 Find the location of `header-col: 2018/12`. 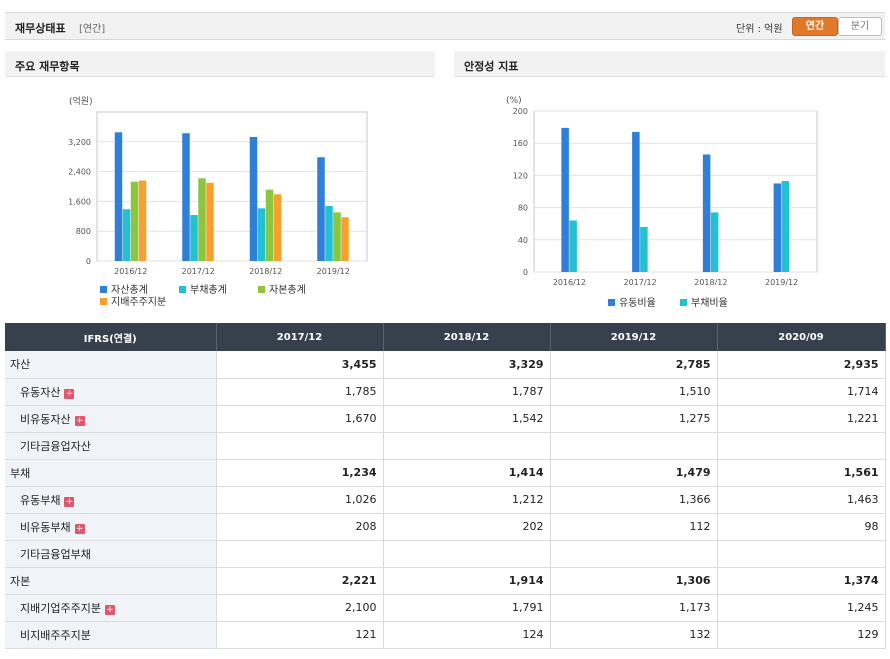

header-col: 2018/12 is located at coordinates (467, 337).